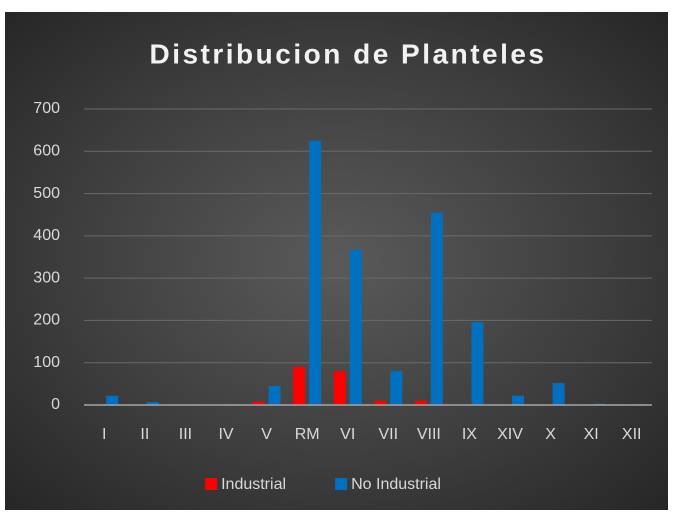 The height and width of the screenshot is (516, 680). Describe the element at coordinates (591, 434) in the screenshot. I see `x-tick-label: XI` at that location.